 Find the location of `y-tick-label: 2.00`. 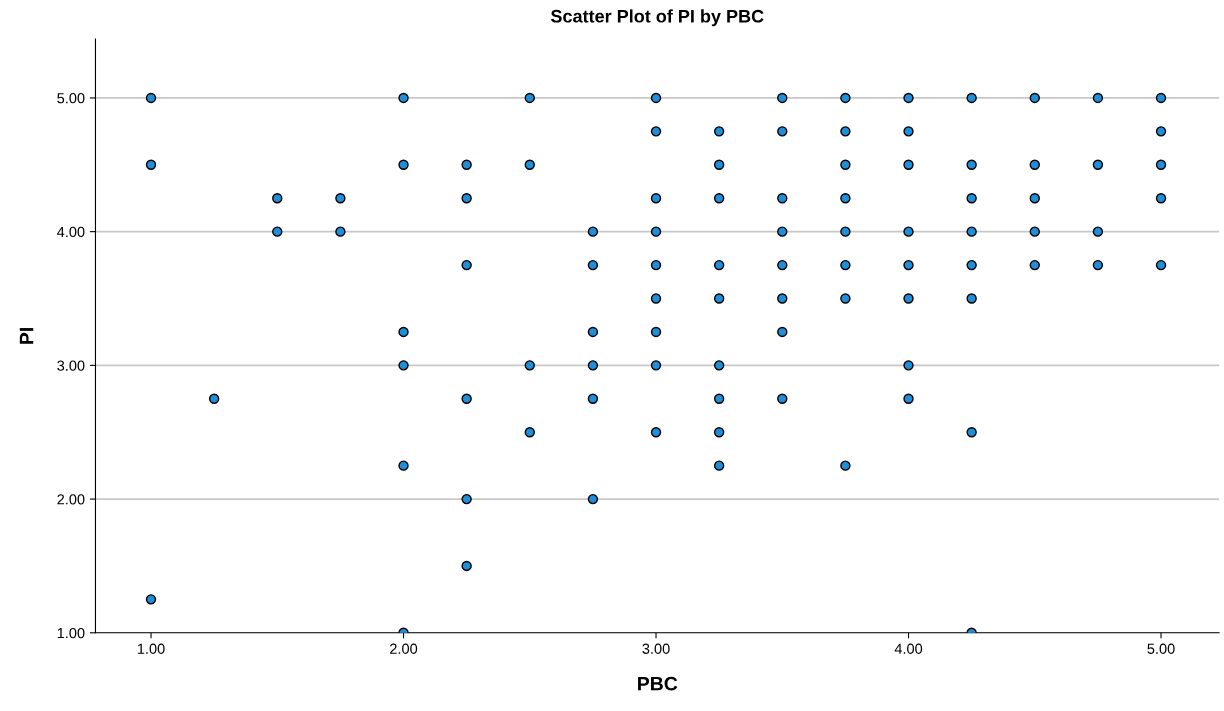

y-tick-label: 2.00 is located at coordinates (71, 499).